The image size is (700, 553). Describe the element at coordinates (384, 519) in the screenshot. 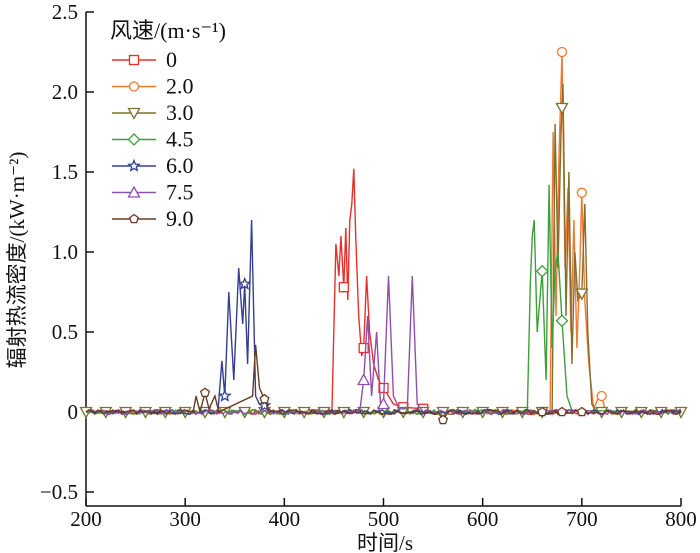

I see `x-tick-label: 500` at that location.